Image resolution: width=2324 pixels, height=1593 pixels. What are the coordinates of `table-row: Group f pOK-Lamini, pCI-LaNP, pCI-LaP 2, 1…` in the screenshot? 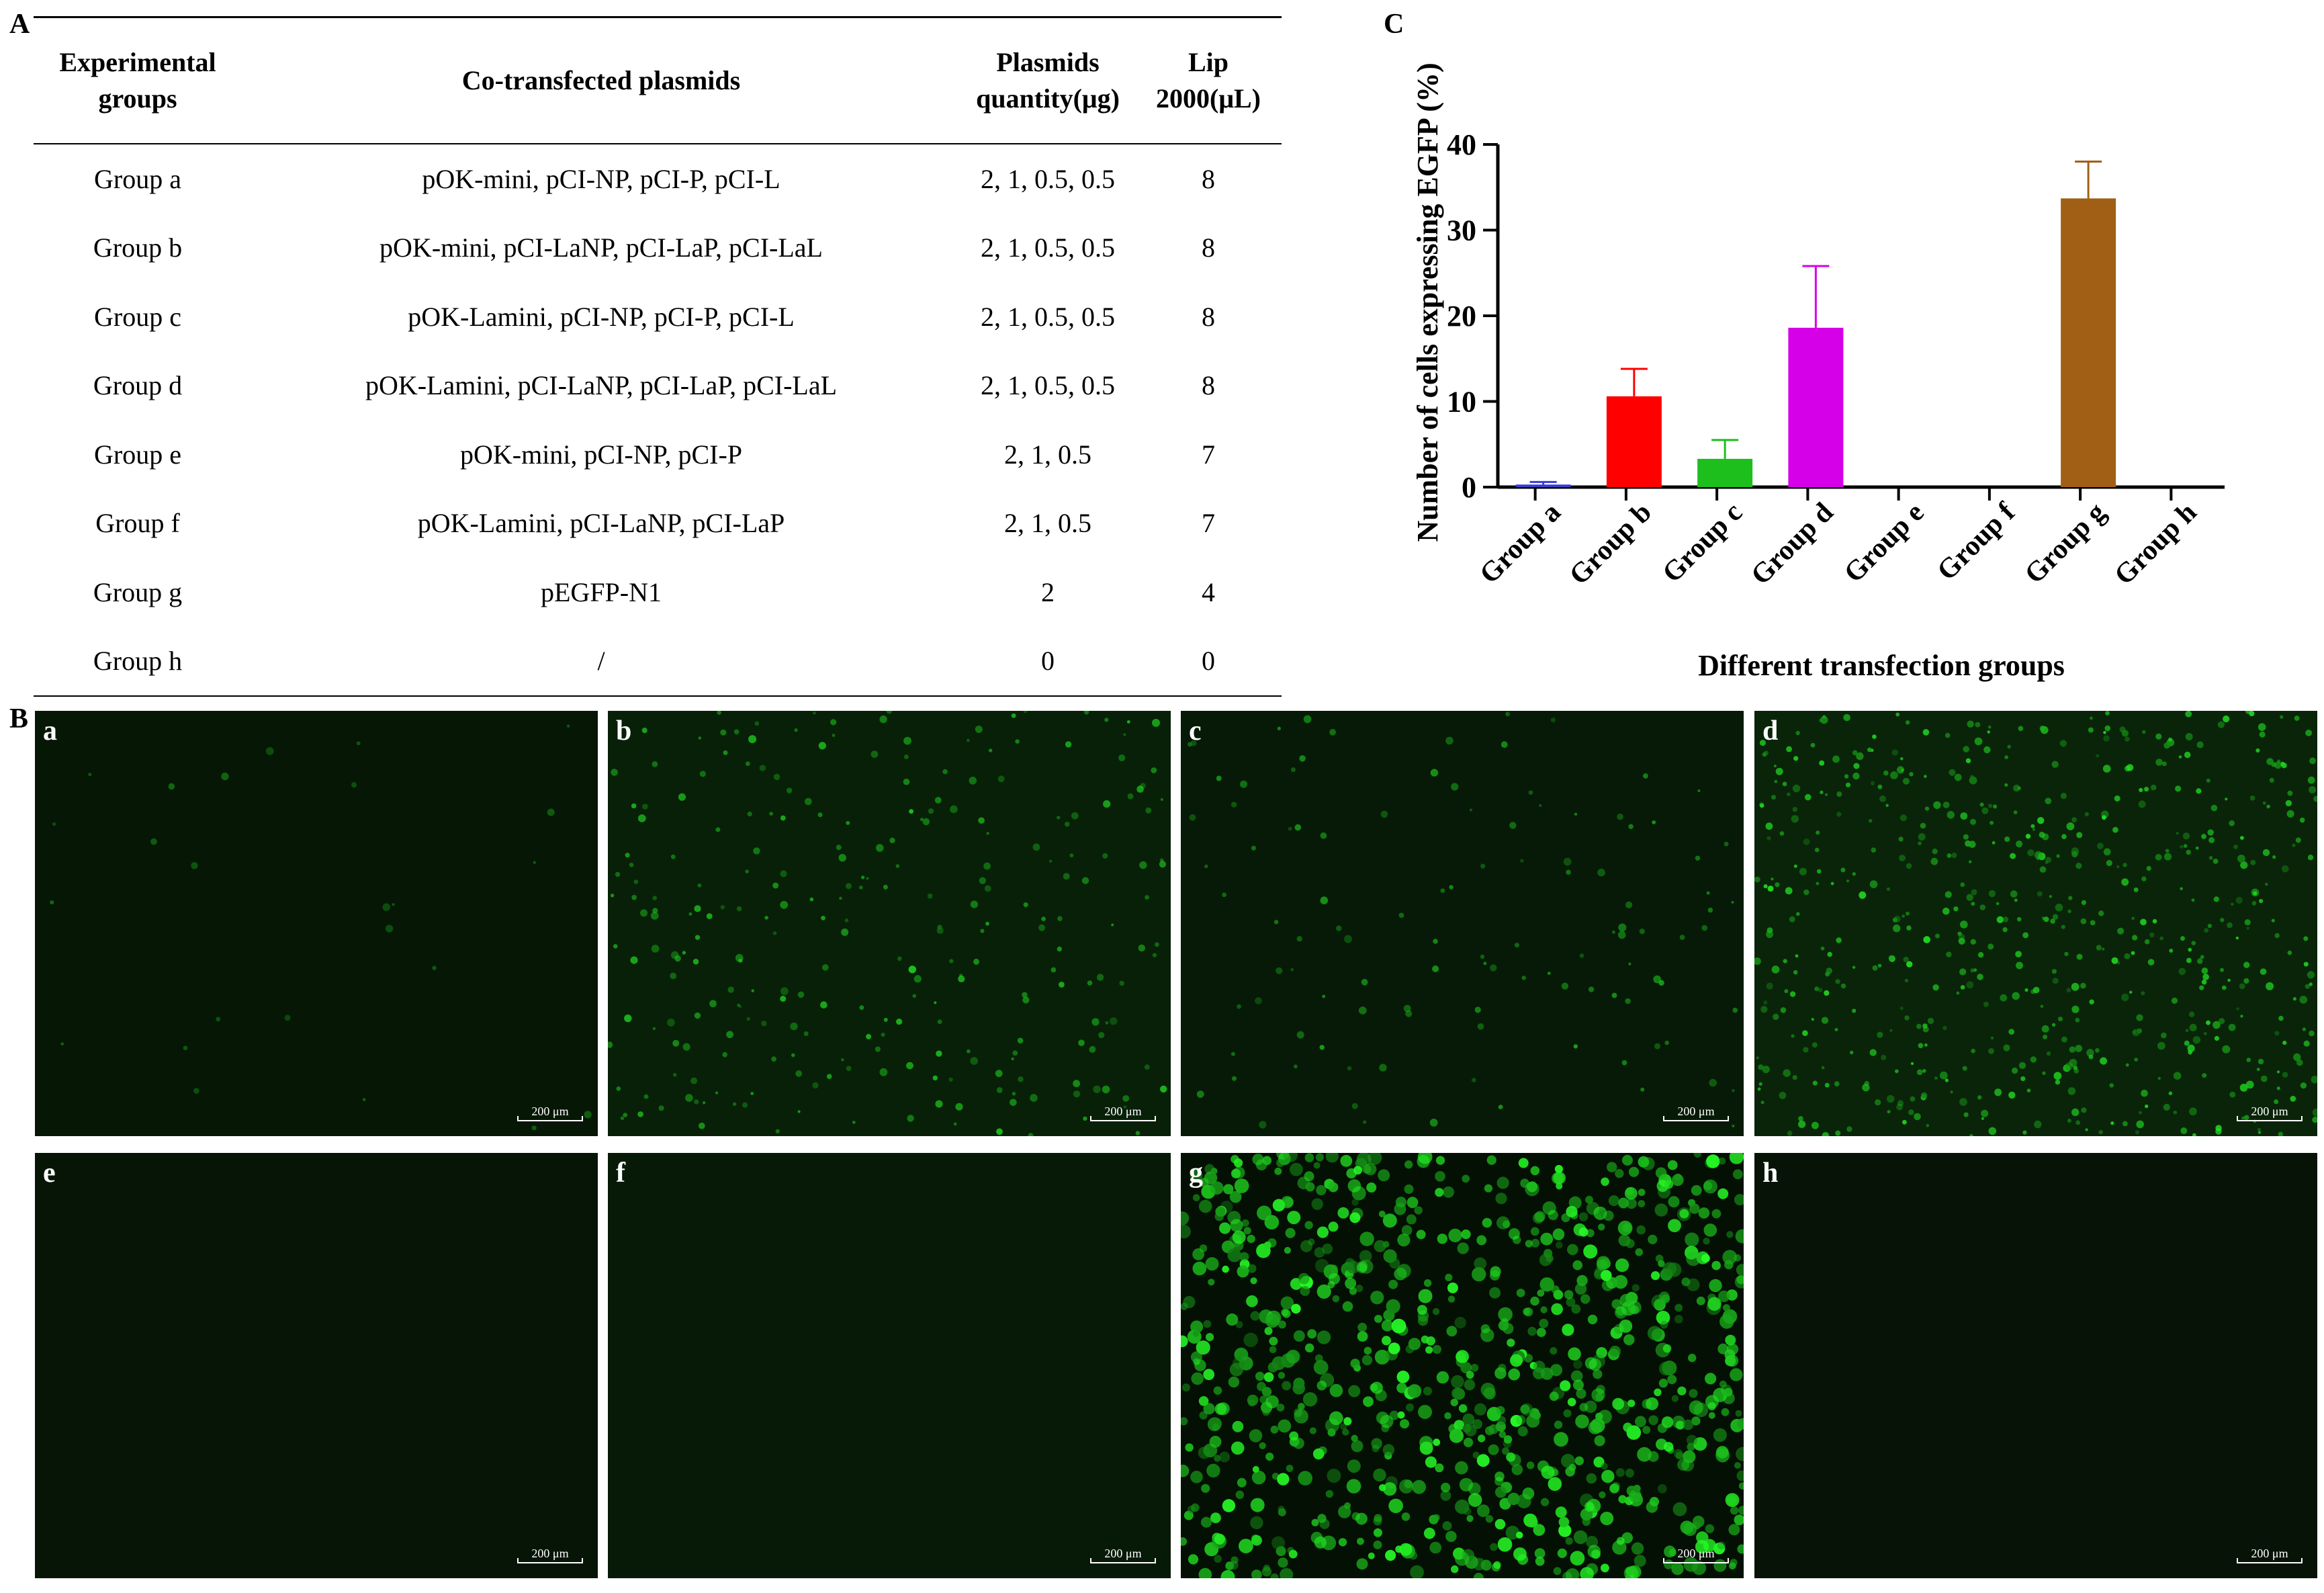 It's located at (658, 523).